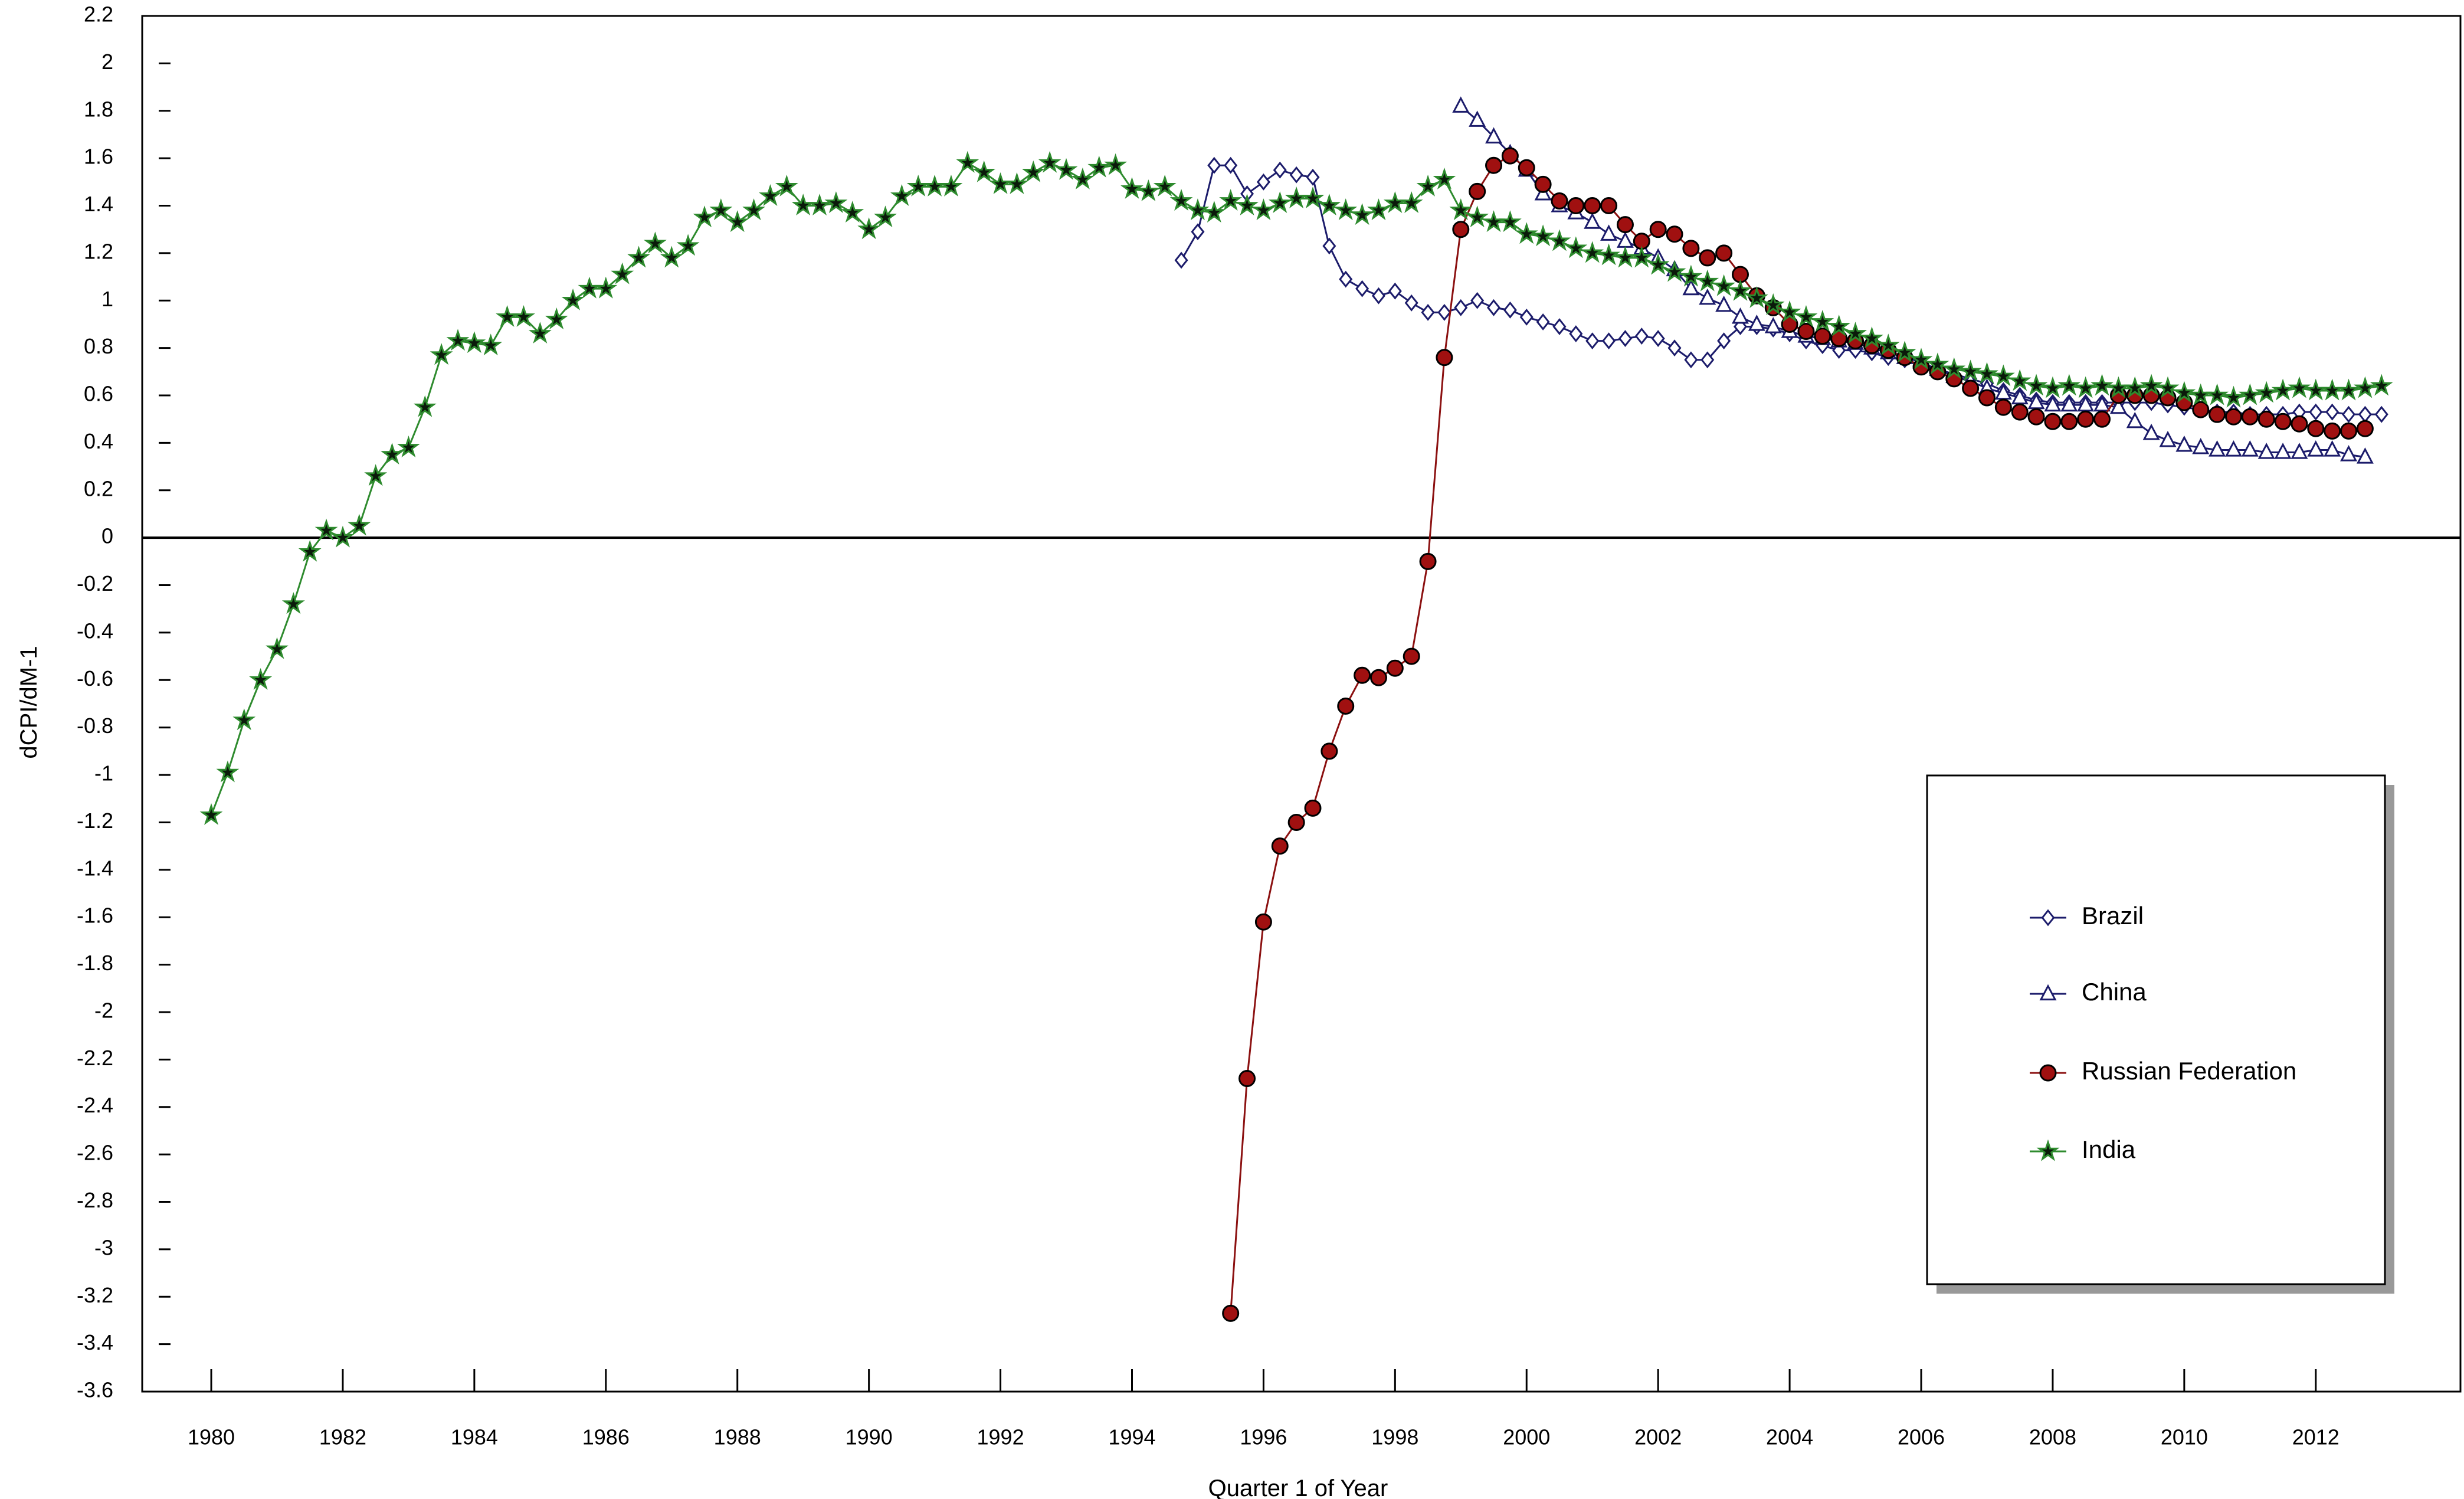 This screenshot has height=1499, width=2464. I want to click on y-tick-label: -3, so click(103, 1247).